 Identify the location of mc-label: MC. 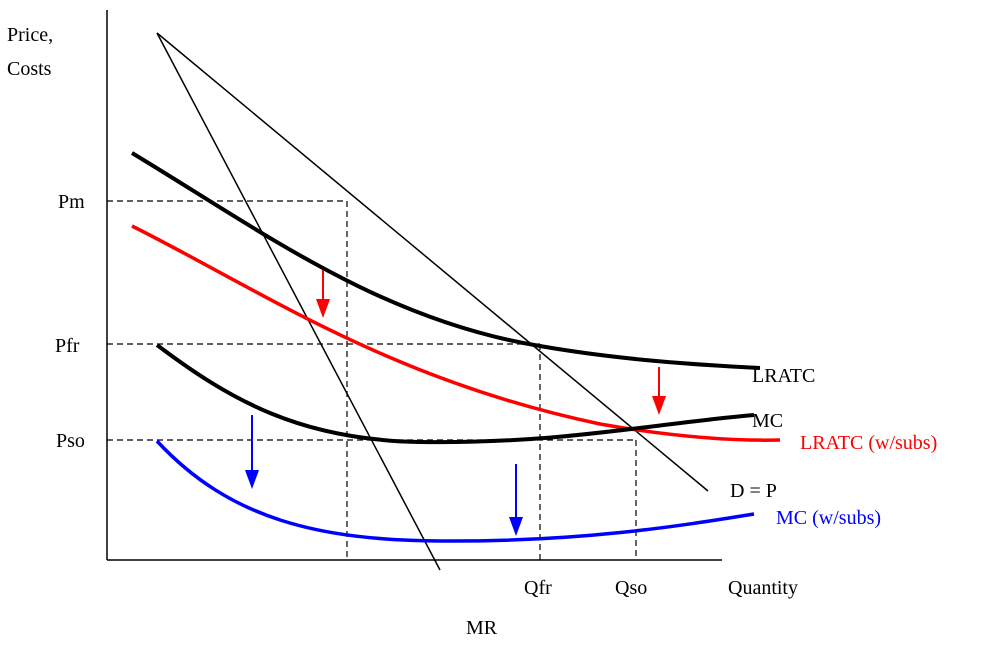
(767, 421).